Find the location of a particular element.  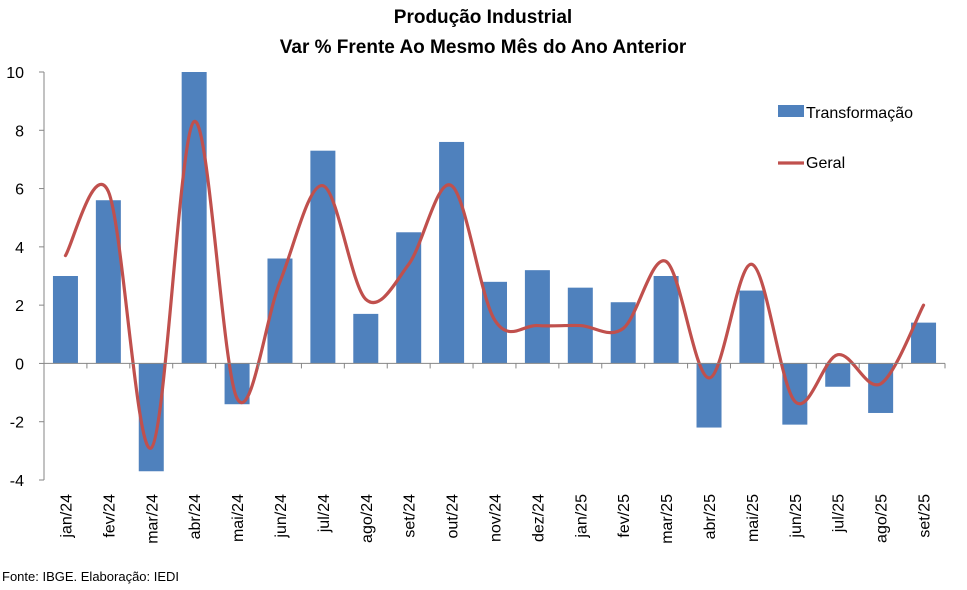

x-tick-label: ago/25 is located at coordinates (882, 518).